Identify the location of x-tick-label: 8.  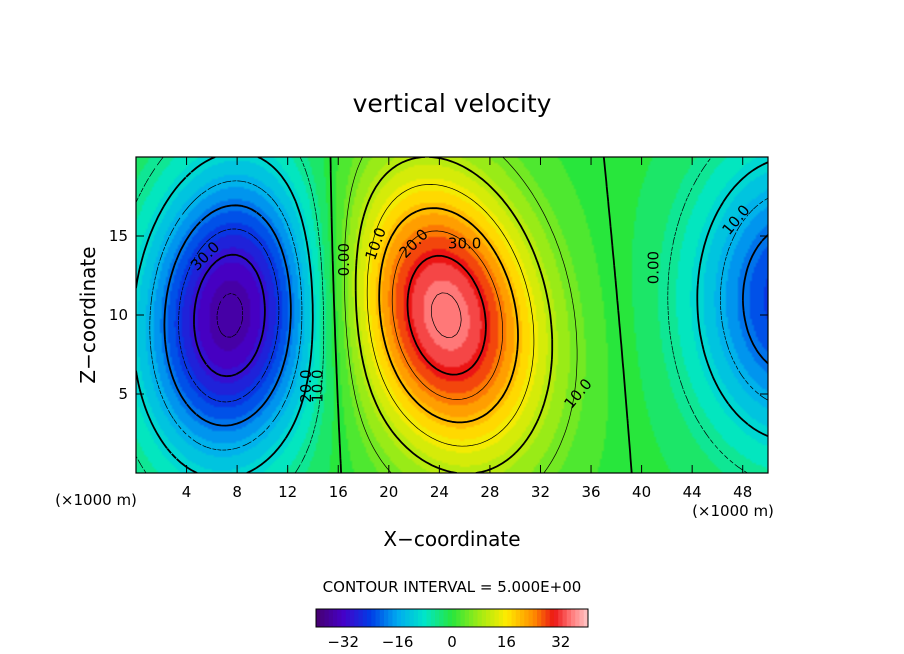
(237, 492).